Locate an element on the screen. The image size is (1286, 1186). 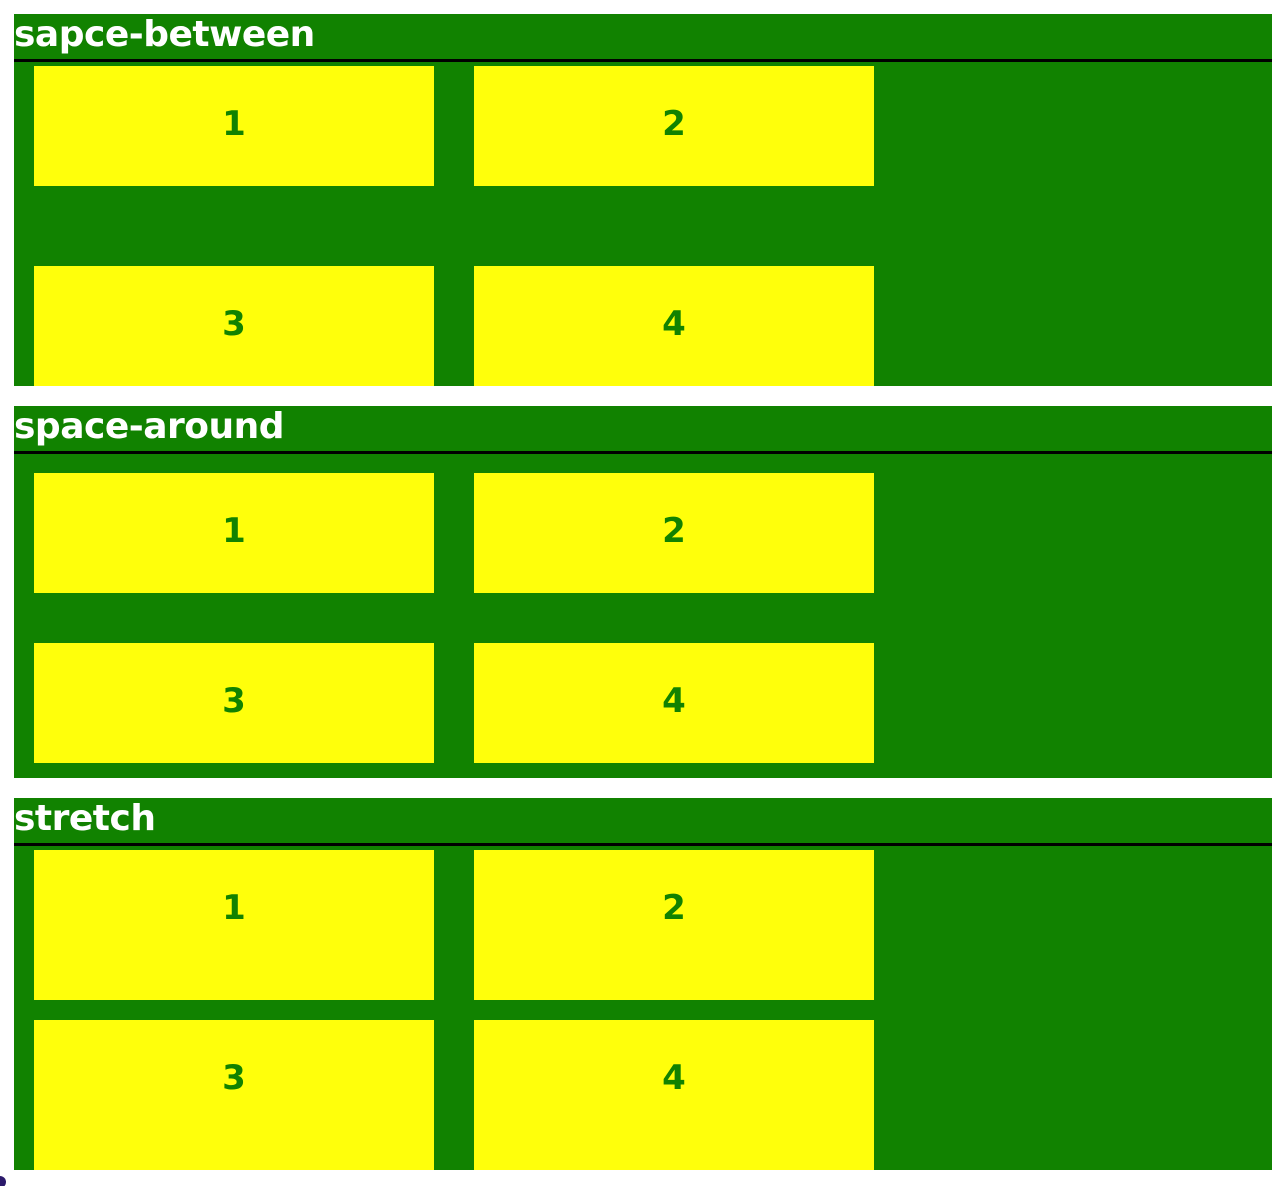
panel-title: sapce-between is located at coordinates (643, 38).